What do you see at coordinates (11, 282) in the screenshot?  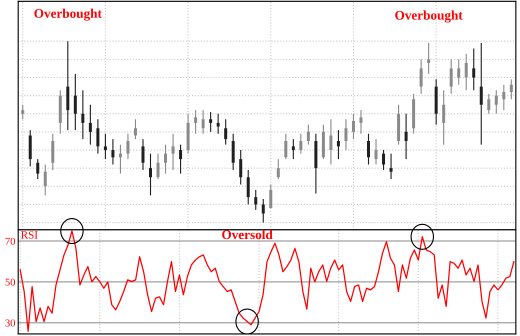 I see `y-tick-label: 50` at bounding box center [11, 282].